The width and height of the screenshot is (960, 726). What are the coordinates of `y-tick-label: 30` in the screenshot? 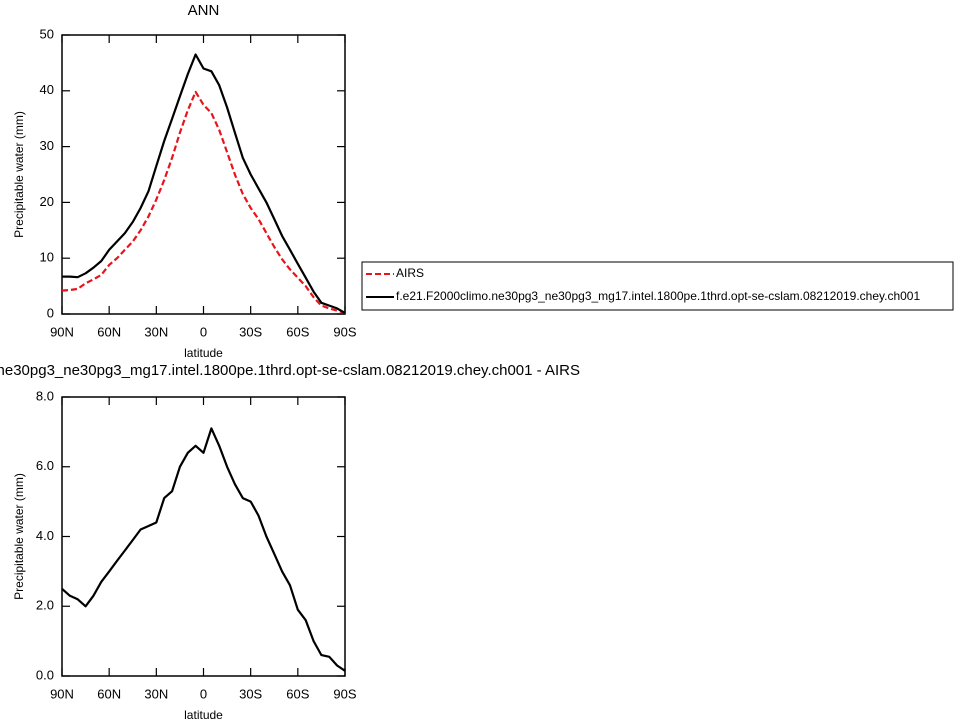 It's located at (47, 145).